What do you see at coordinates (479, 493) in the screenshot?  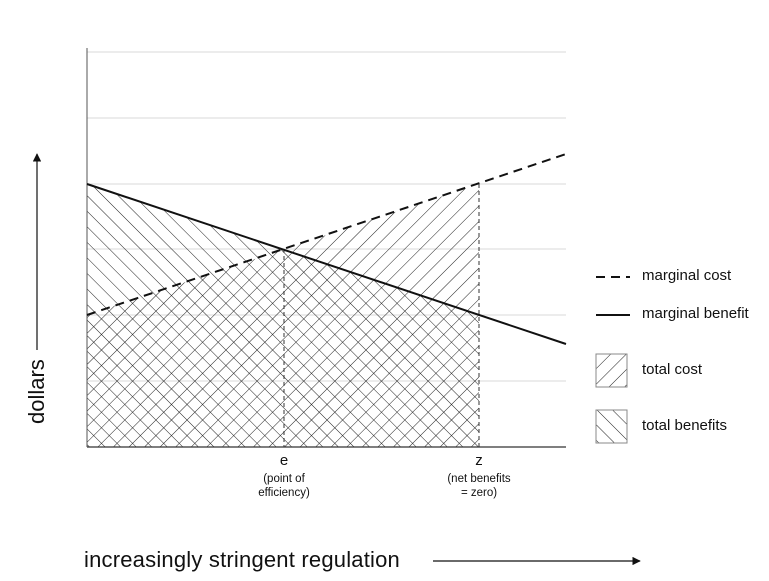 I see `tick-sub-z-line2: = zero)` at bounding box center [479, 493].